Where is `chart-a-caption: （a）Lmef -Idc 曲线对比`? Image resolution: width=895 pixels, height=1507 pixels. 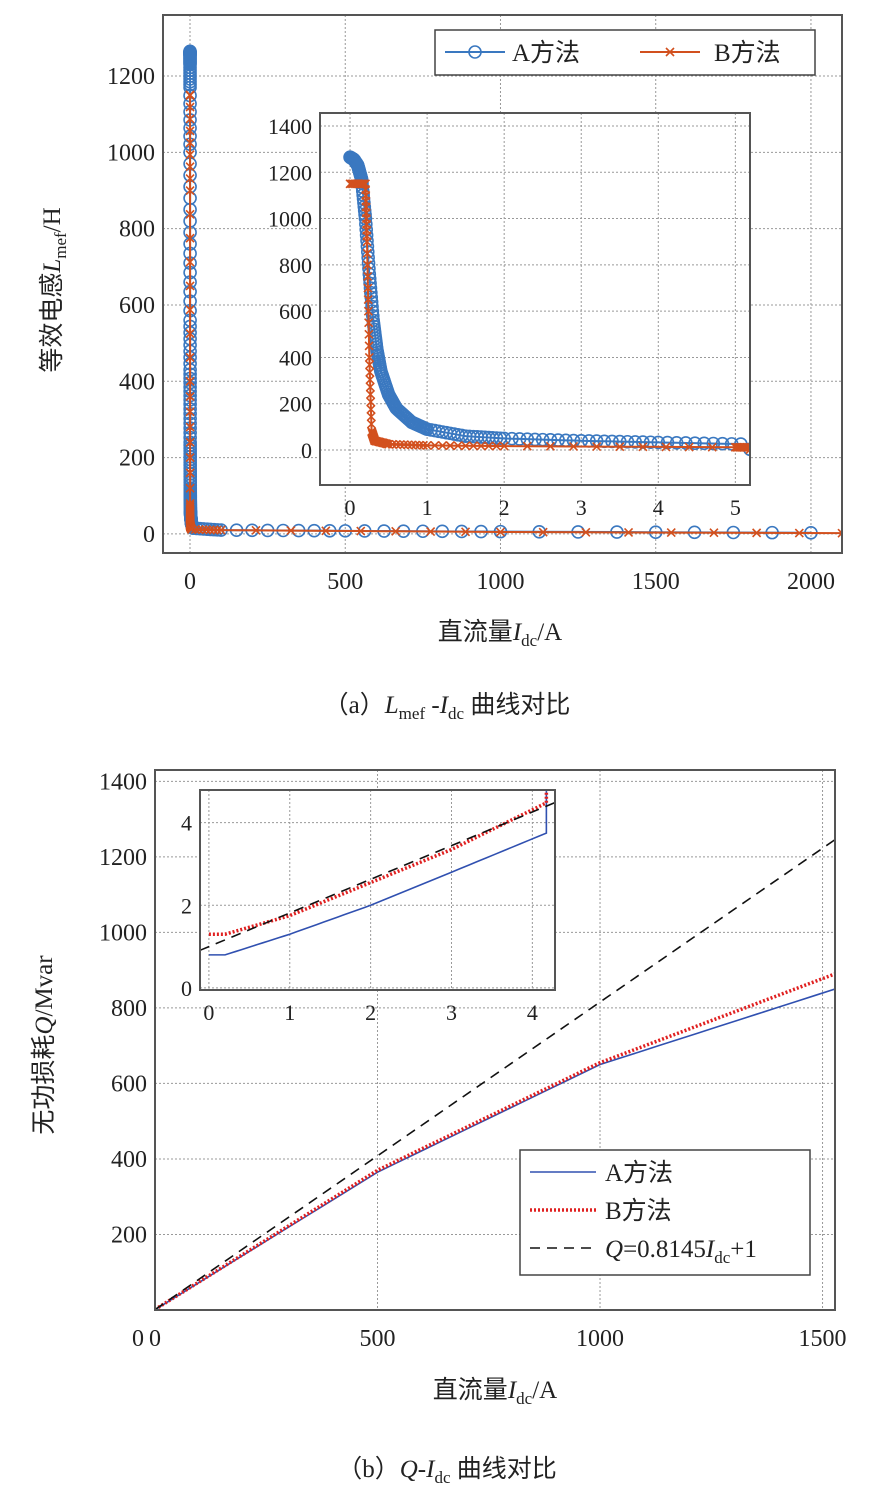 chart-a-caption: （a）Lmef -Idc 曲线对比 is located at coordinates (447, 707).